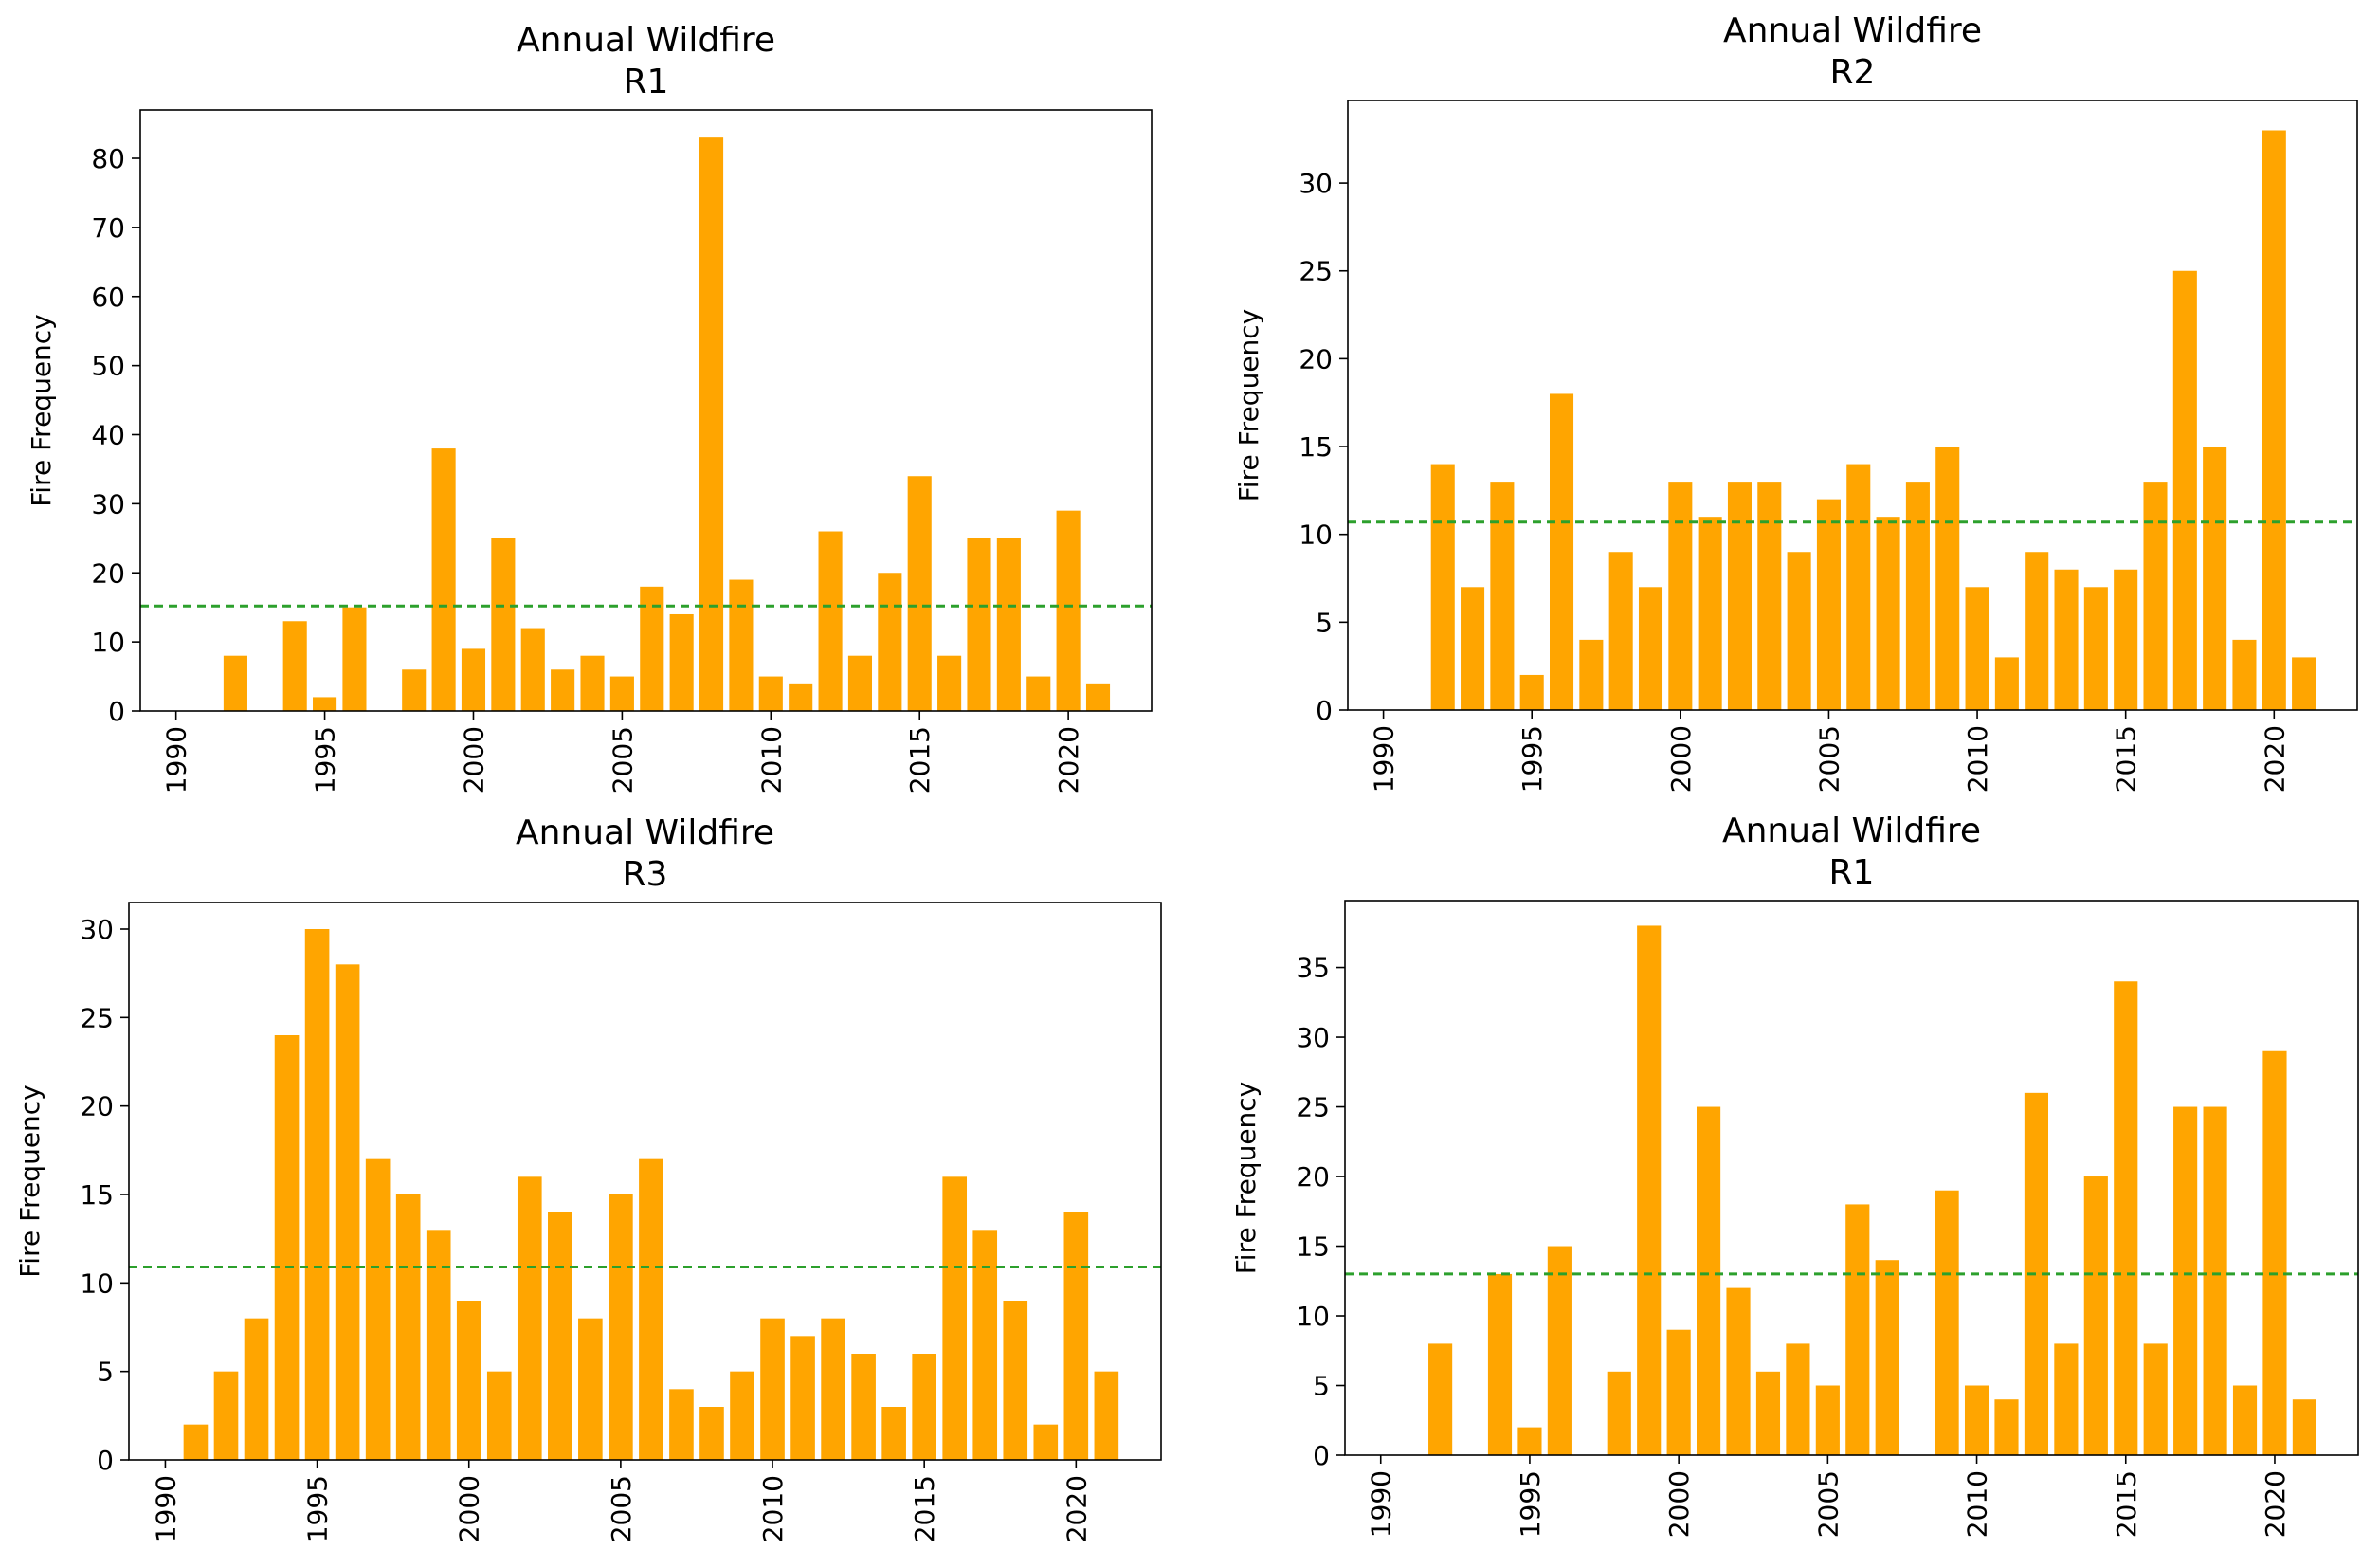  Describe the element at coordinates (108, 158) in the screenshot. I see `y-tick-label: 80` at that location.